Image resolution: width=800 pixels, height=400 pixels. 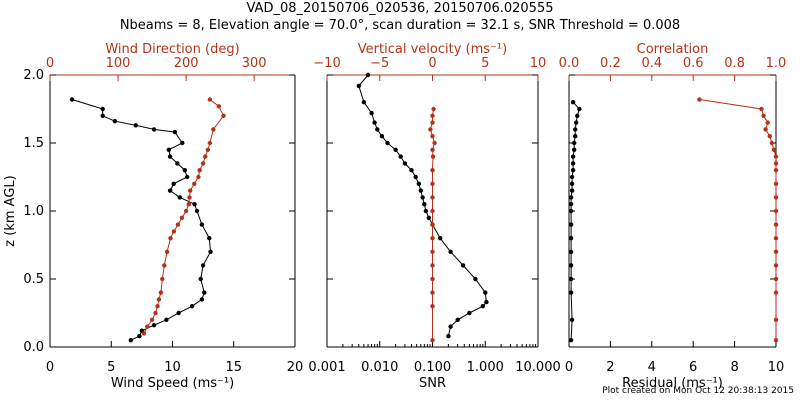 What do you see at coordinates (50, 367) in the screenshot?
I see `x-bottom-tick-label: 0` at bounding box center [50, 367].